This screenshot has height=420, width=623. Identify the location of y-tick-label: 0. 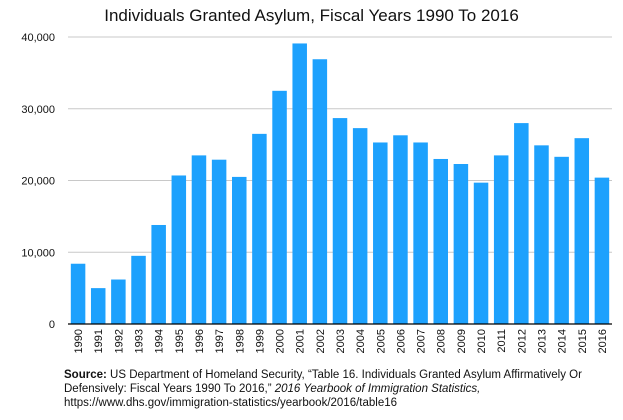
(52, 325).